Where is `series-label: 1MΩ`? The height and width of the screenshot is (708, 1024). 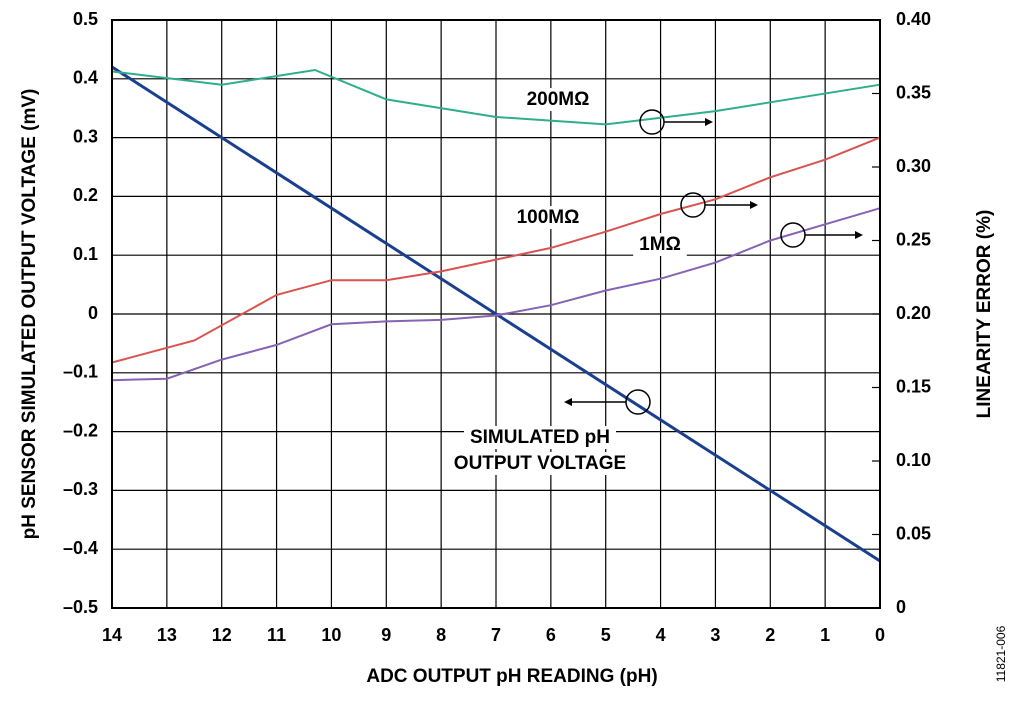
series-label: 1MΩ is located at coordinates (660, 244).